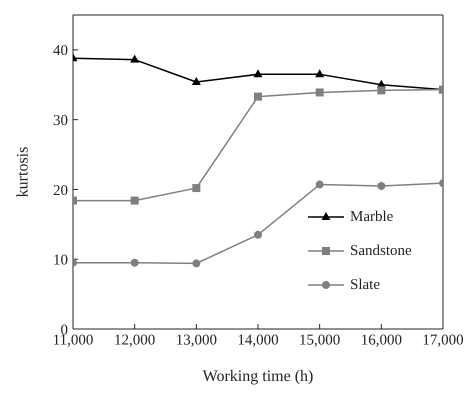 The width and height of the screenshot is (476, 403). Describe the element at coordinates (196, 340) in the screenshot. I see `x-tick-label: 13,000` at that location.